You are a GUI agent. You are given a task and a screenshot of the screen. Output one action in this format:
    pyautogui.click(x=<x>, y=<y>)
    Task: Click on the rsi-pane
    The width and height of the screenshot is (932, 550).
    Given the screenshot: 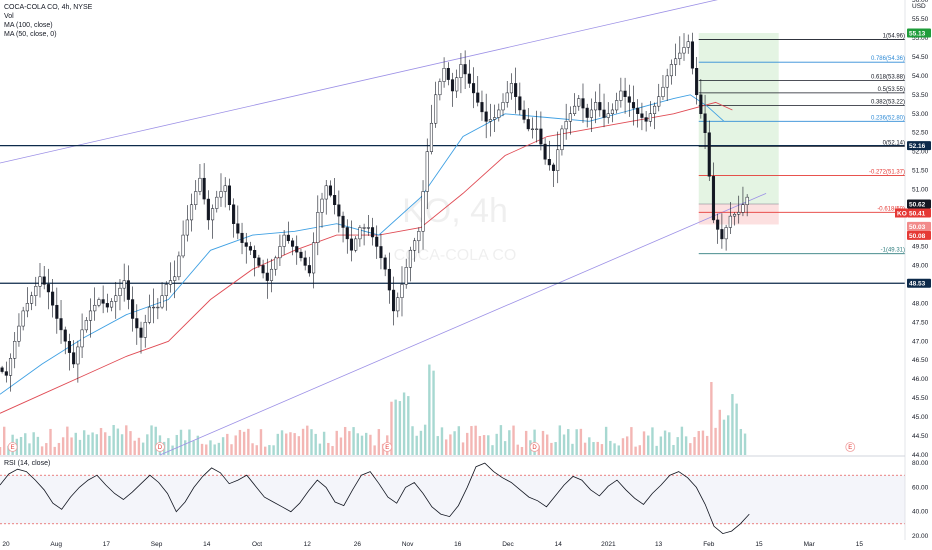 What is the action you would take?
    pyautogui.click(x=452, y=498)
    